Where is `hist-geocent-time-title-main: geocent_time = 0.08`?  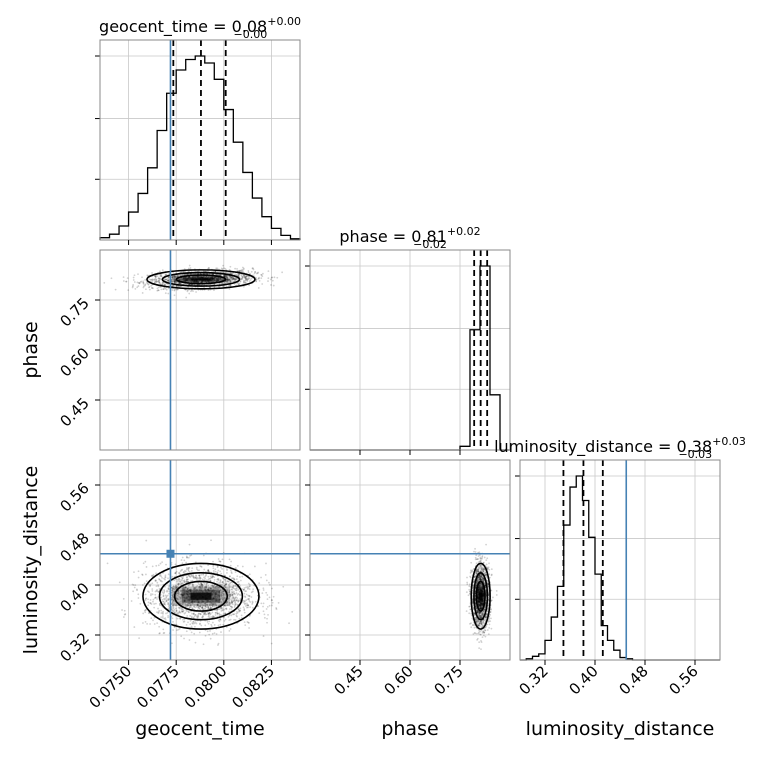
hist-geocent-time-title-main: geocent_time = 0.08 is located at coordinates (183, 27).